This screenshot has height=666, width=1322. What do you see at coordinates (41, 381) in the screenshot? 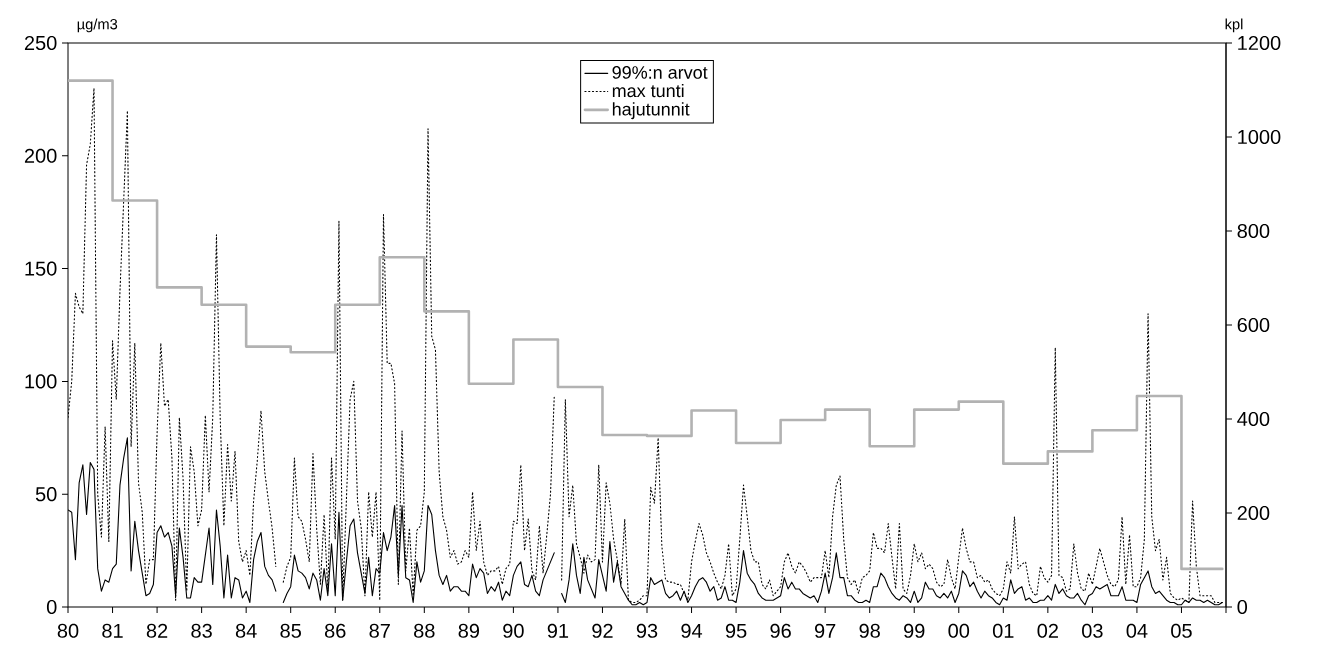
I see `y-tick-label: 100` at bounding box center [41, 381].